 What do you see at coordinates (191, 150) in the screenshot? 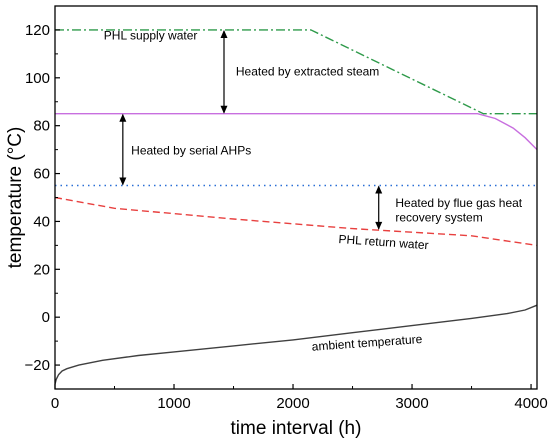
I see `annotation-label-2: Heated by serial AHPs` at bounding box center [191, 150].